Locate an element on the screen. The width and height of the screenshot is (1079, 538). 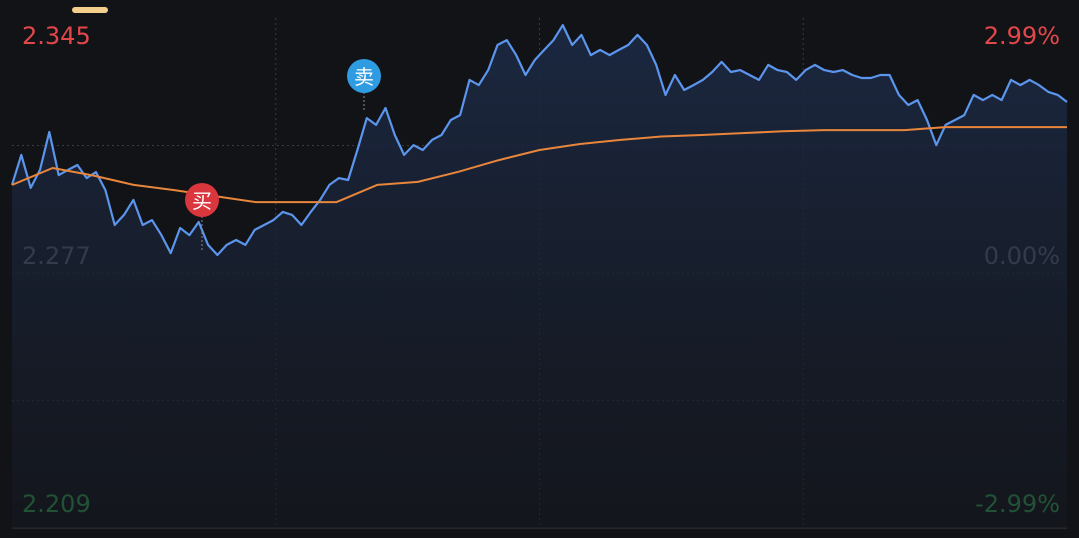
trade-marker-label: 买 is located at coordinates (202, 201).